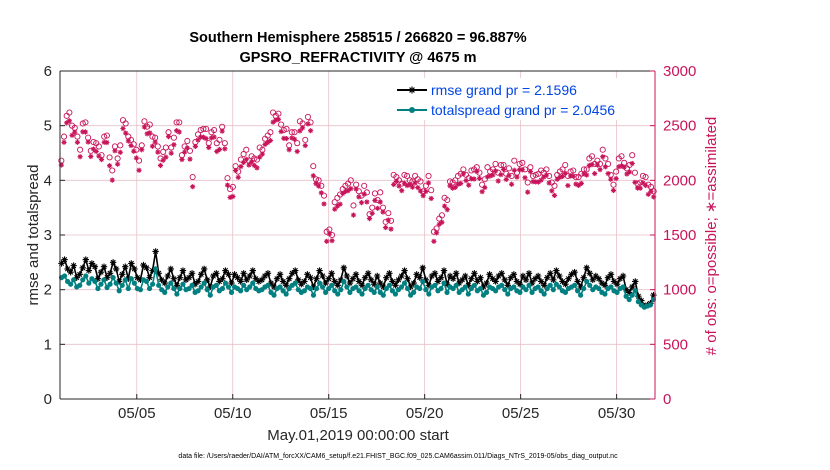  Describe the element at coordinates (48, 235) in the screenshot. I see `y-tick-label: 3` at that location.